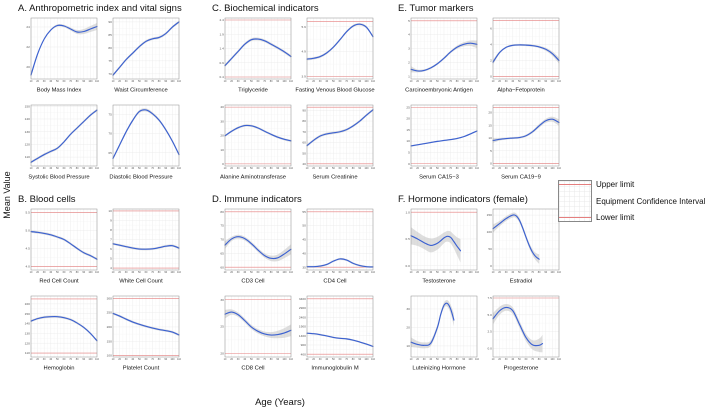 The image size is (710, 409). I want to click on x-axis-label: Age (Years), so click(280, 402).